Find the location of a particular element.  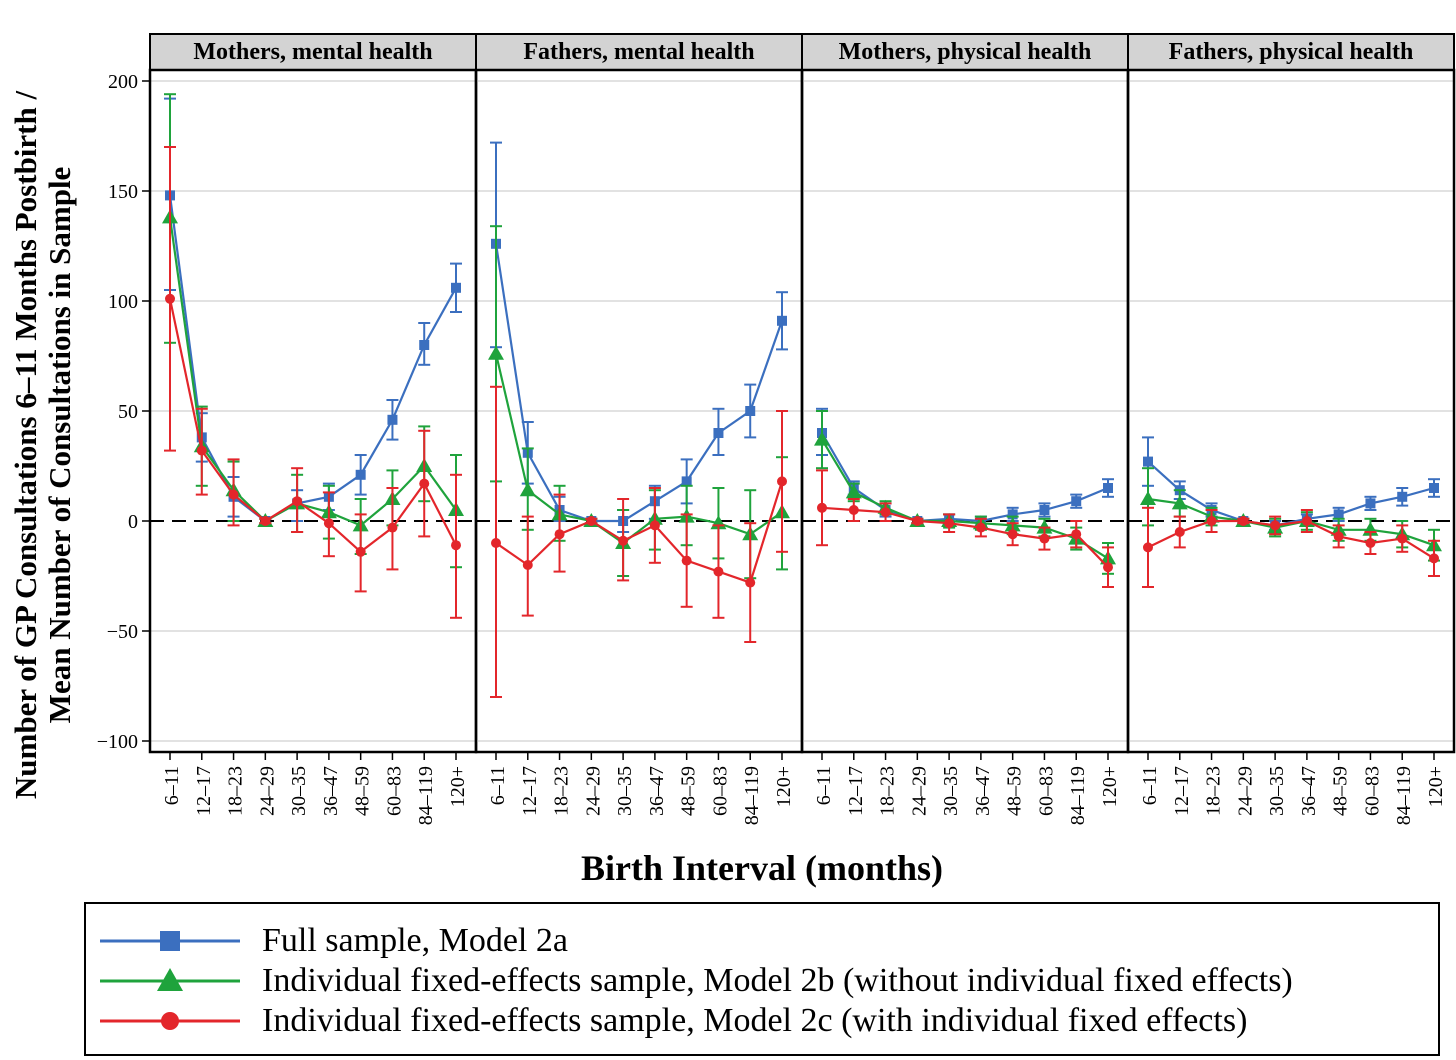

panel-title: Fathers, physical health is located at coordinates (1291, 52).